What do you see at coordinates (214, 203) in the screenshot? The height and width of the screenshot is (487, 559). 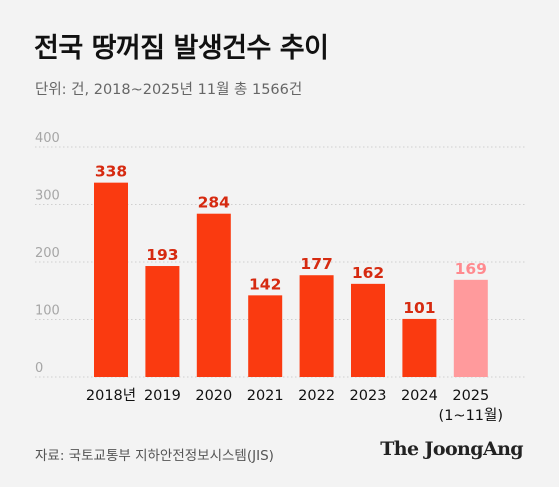 I see `value-label: 284` at bounding box center [214, 203].